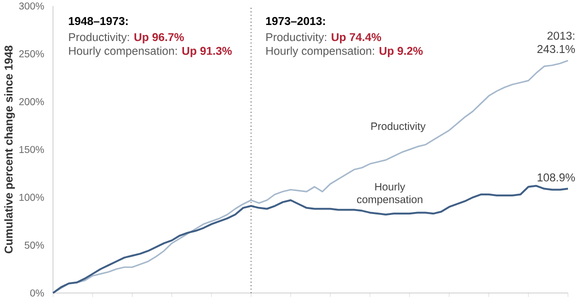 This screenshot has width=580, height=301. What do you see at coordinates (31, 54) in the screenshot?
I see `y-tick-label: 250%` at bounding box center [31, 54].